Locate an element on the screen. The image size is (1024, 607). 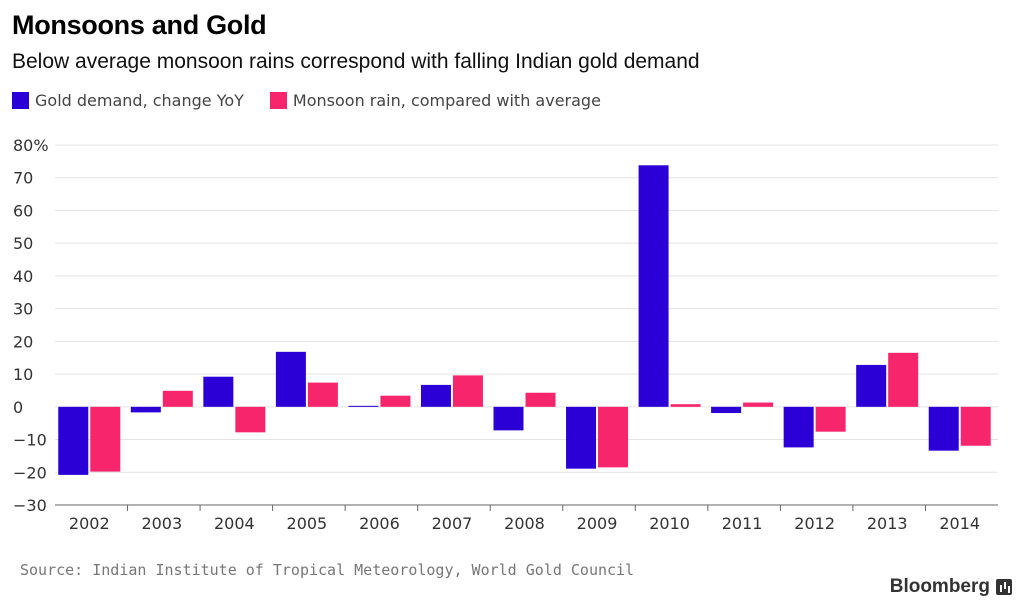
x-tick-label: 2014 is located at coordinates (959, 523).